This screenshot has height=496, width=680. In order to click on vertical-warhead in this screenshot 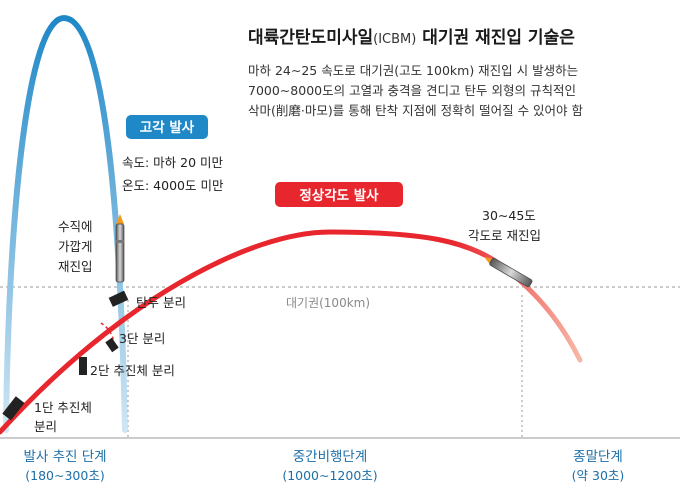, I will do `click(120, 248)`.